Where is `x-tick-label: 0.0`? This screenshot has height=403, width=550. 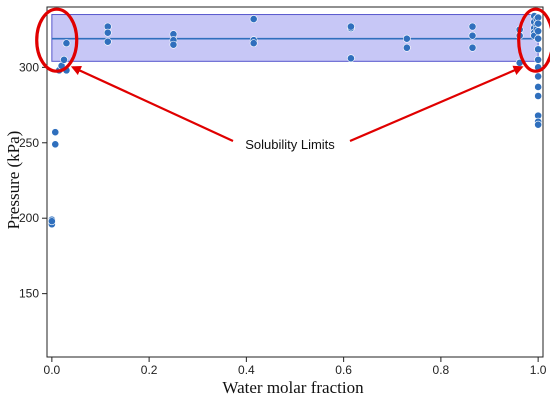
x-tick-label: 0.0 is located at coordinates (52, 370).